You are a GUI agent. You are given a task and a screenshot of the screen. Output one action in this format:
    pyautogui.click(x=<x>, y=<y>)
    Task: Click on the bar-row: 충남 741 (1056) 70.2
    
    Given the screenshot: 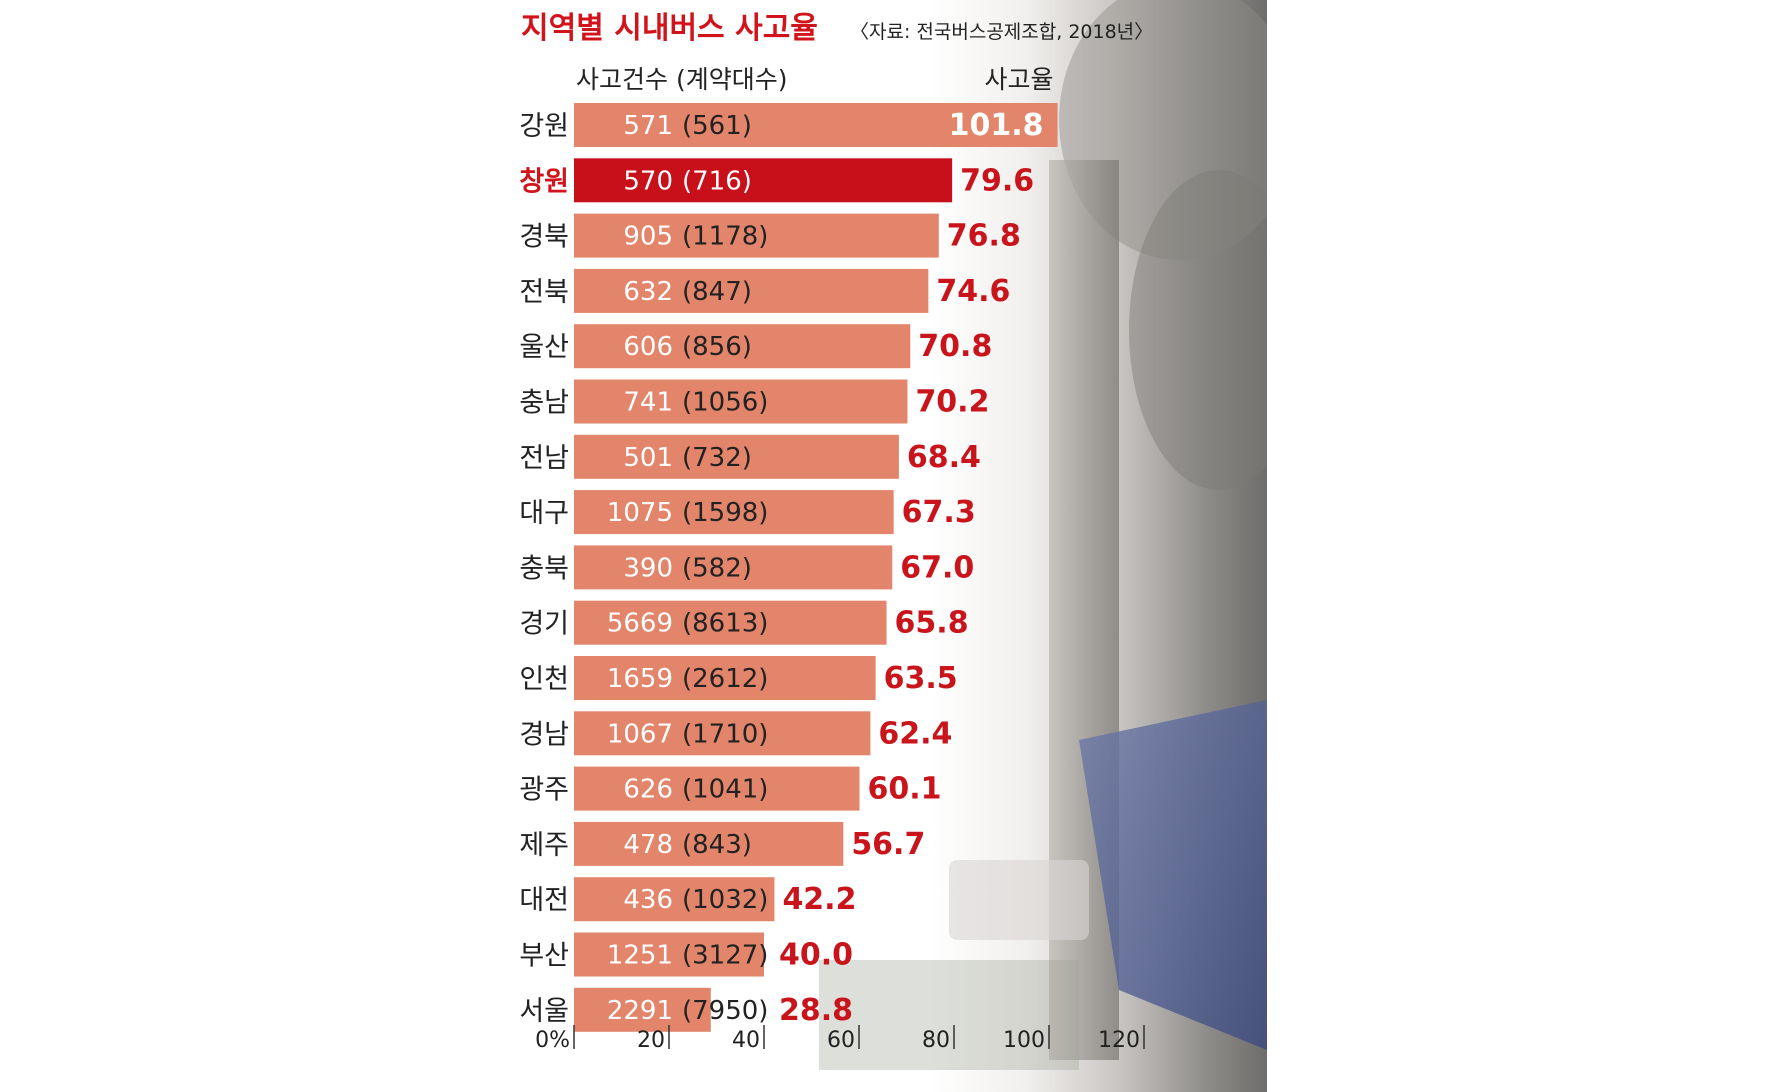 What is the action you would take?
    pyautogui.click(x=754, y=401)
    